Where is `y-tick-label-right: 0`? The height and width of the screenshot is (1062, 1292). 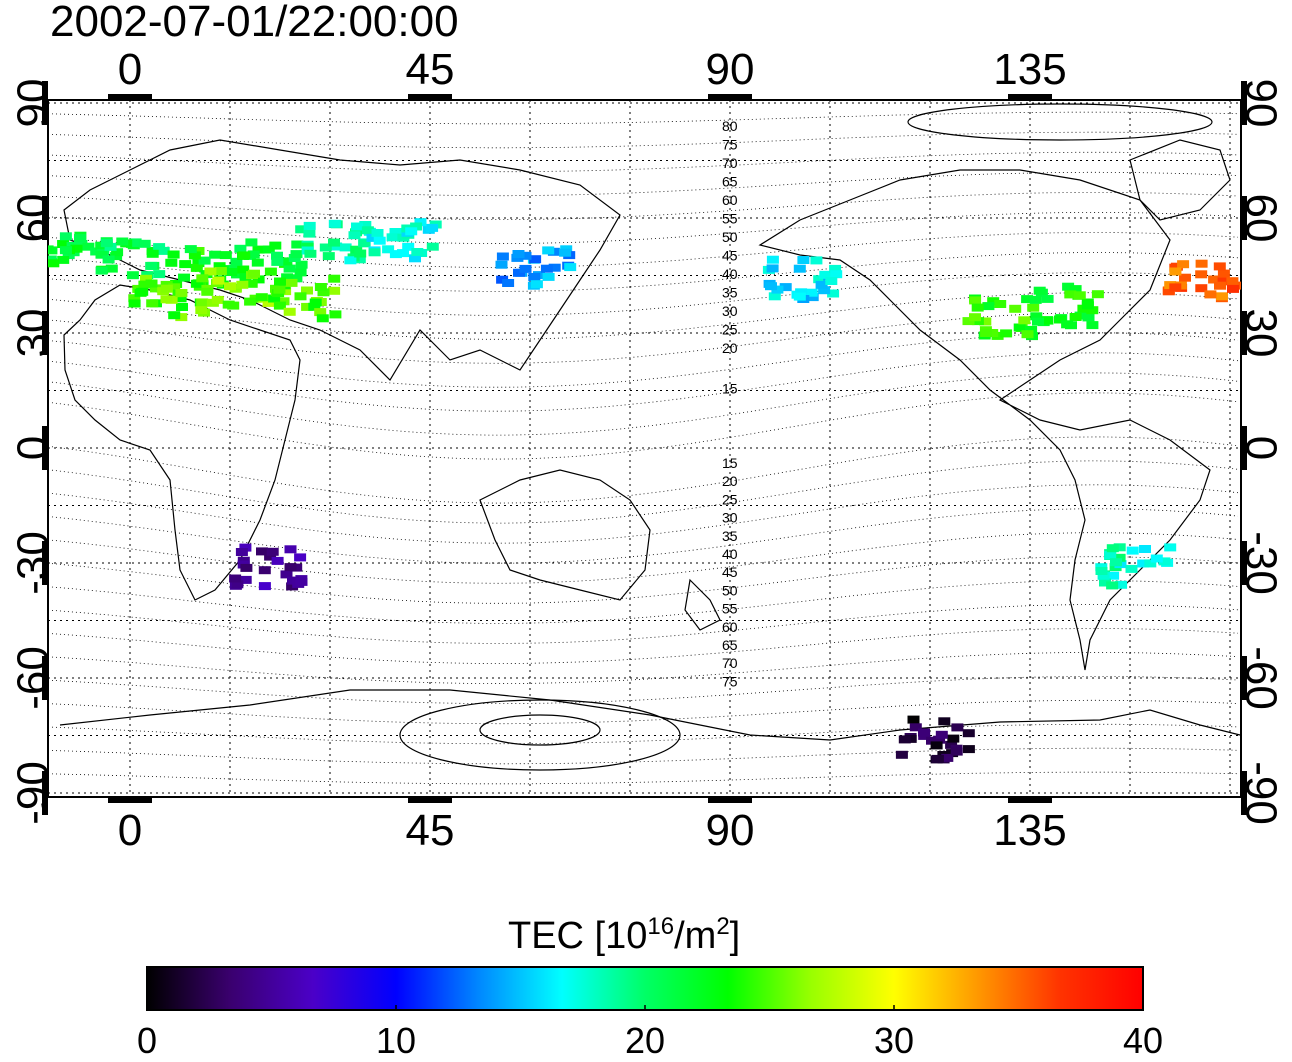 y-tick-label-right: 0 is located at coordinates (1261, 448).